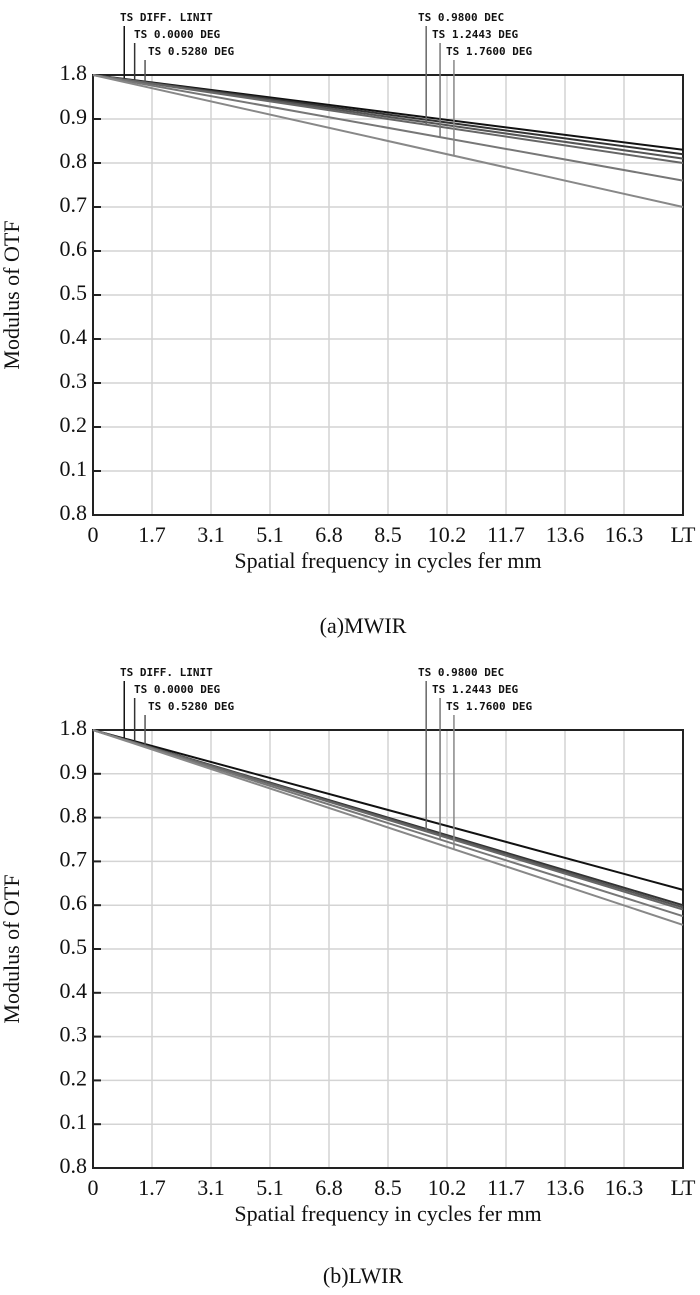  What do you see at coordinates (363, 1275) in the screenshot?
I see `caption: (b)LWIR` at bounding box center [363, 1275].